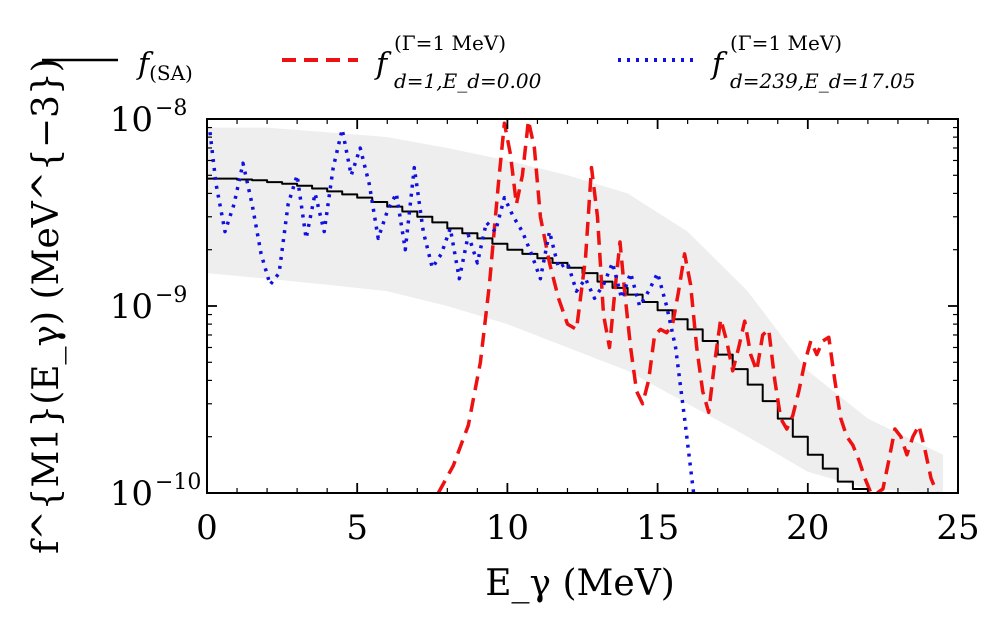  I want to click on x-tick-label: 5, so click(357, 528).